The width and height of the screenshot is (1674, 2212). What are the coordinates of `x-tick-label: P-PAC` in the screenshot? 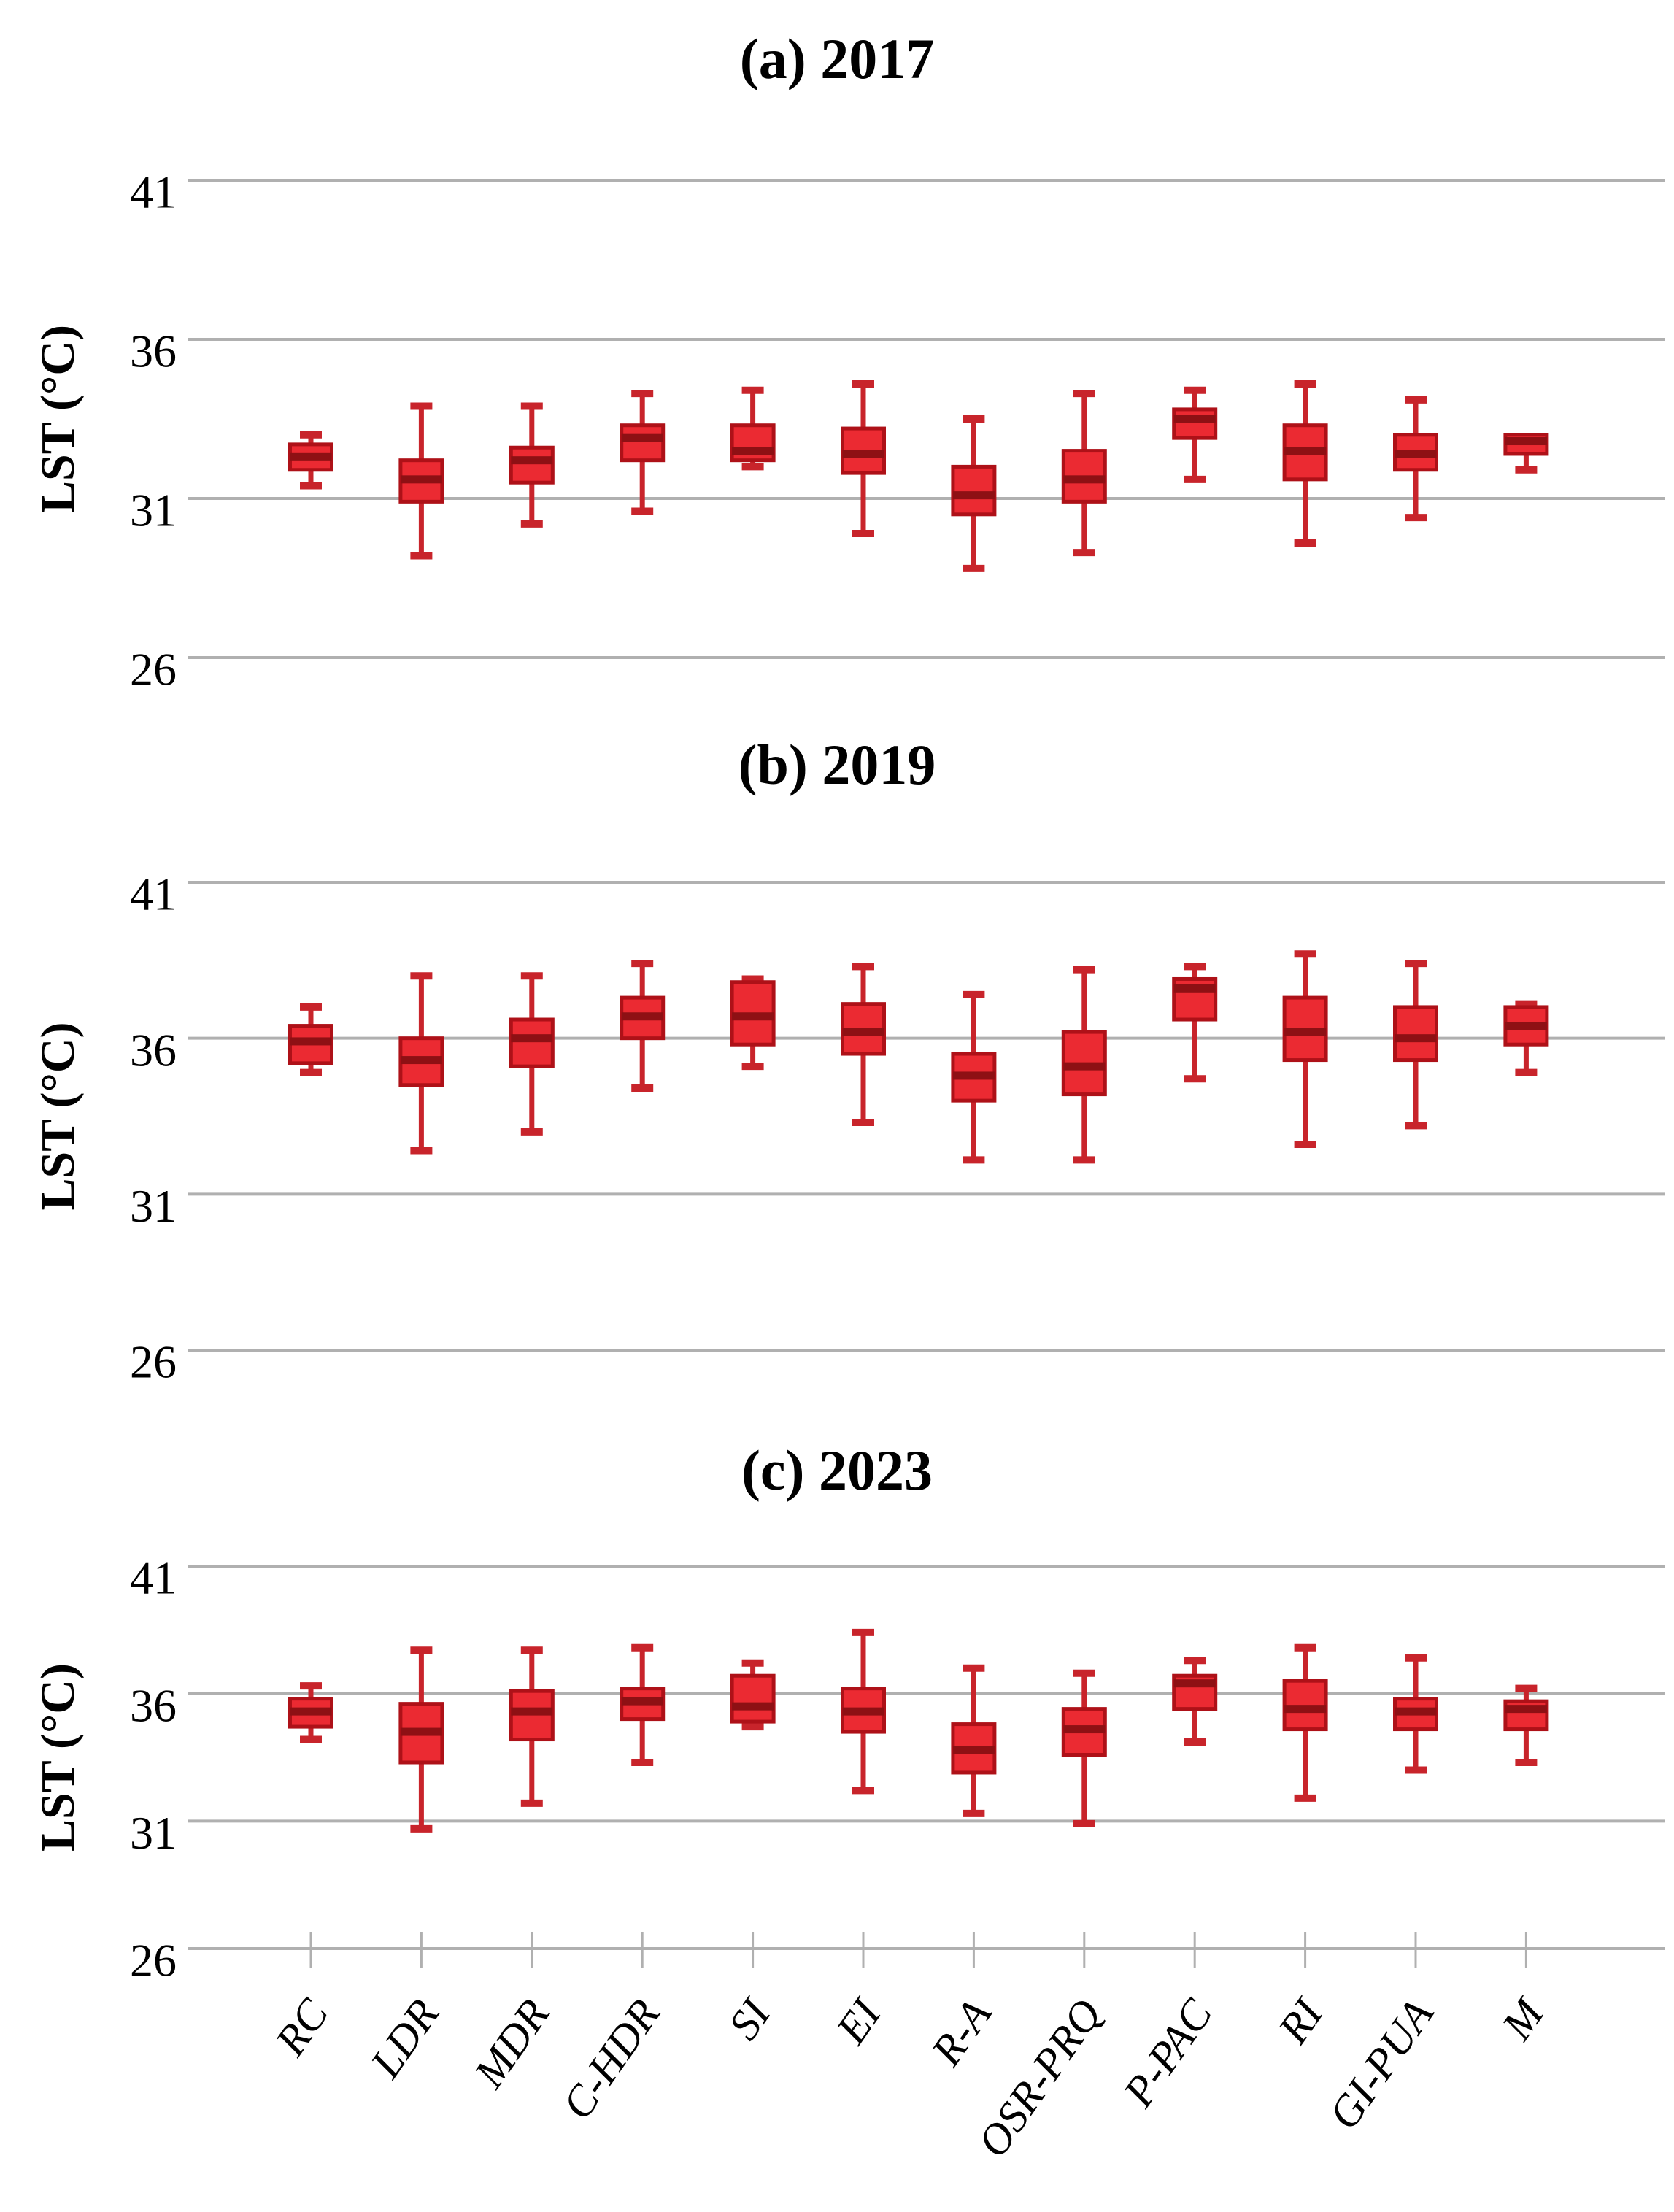 It's located at (1168, 2053).